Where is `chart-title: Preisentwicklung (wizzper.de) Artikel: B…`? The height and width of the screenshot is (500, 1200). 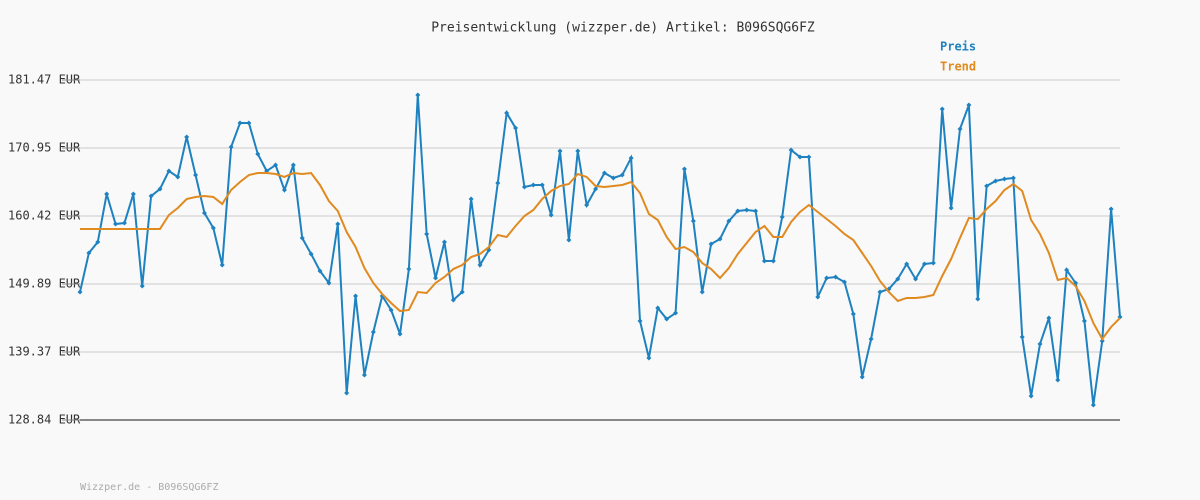 chart-title: Preisentwicklung (wizzper.de) Artikel: B… is located at coordinates (623, 28).